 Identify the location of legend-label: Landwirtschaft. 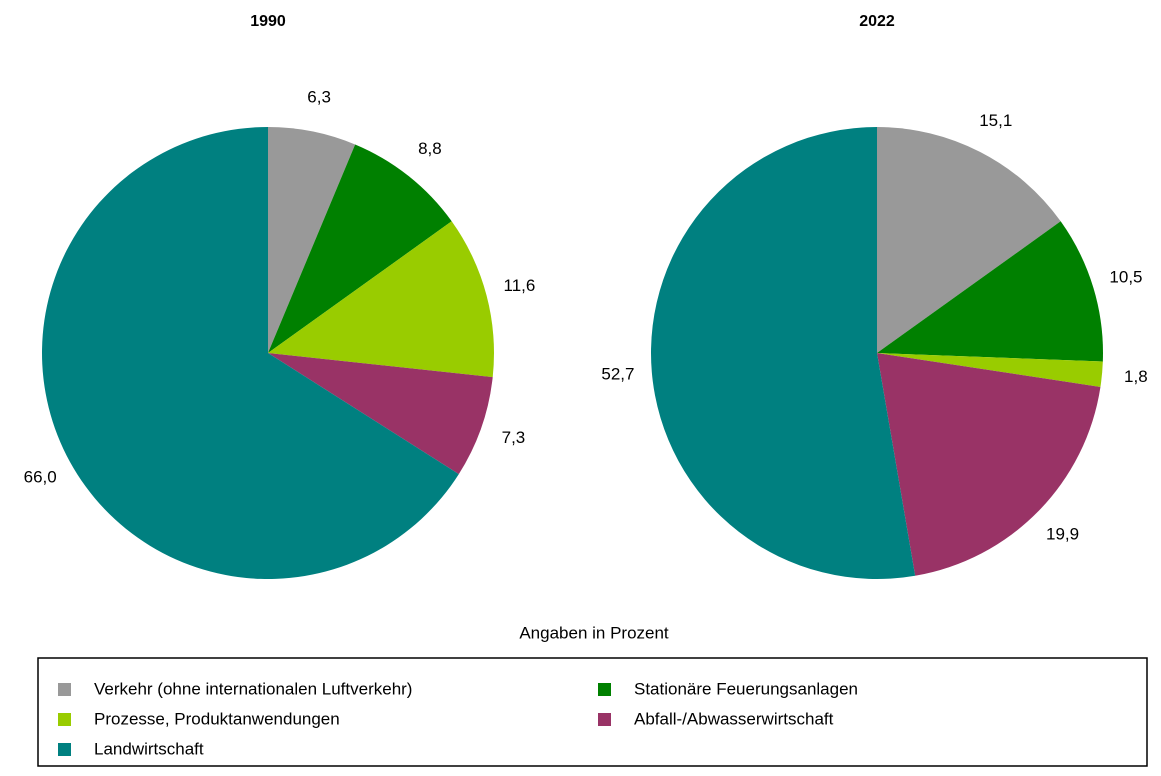
(149, 748).